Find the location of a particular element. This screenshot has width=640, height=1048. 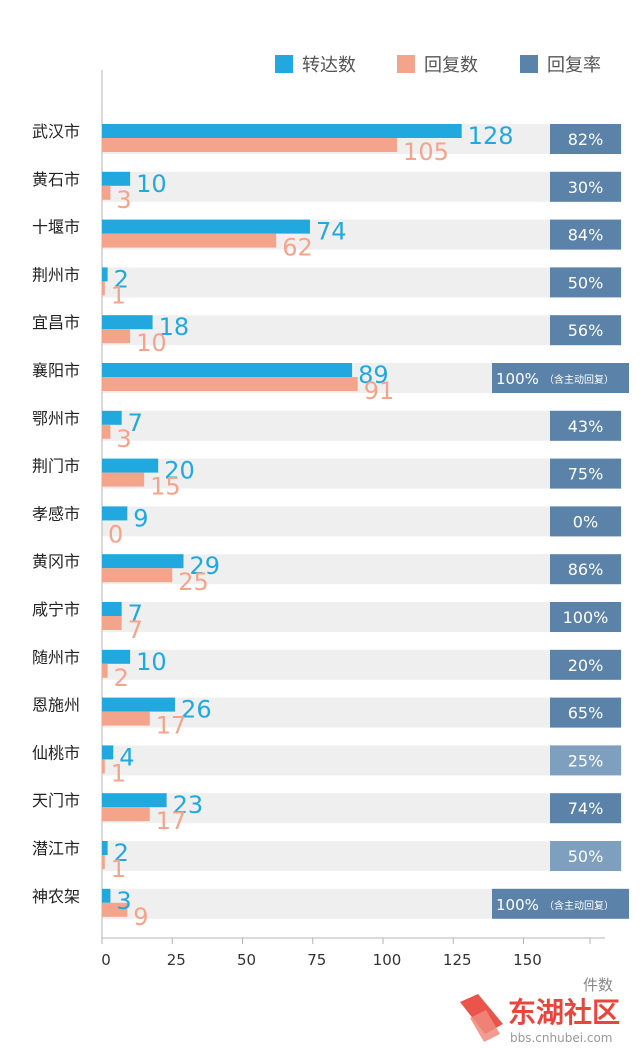

data-label-replied: 15 is located at coordinates (165, 487).